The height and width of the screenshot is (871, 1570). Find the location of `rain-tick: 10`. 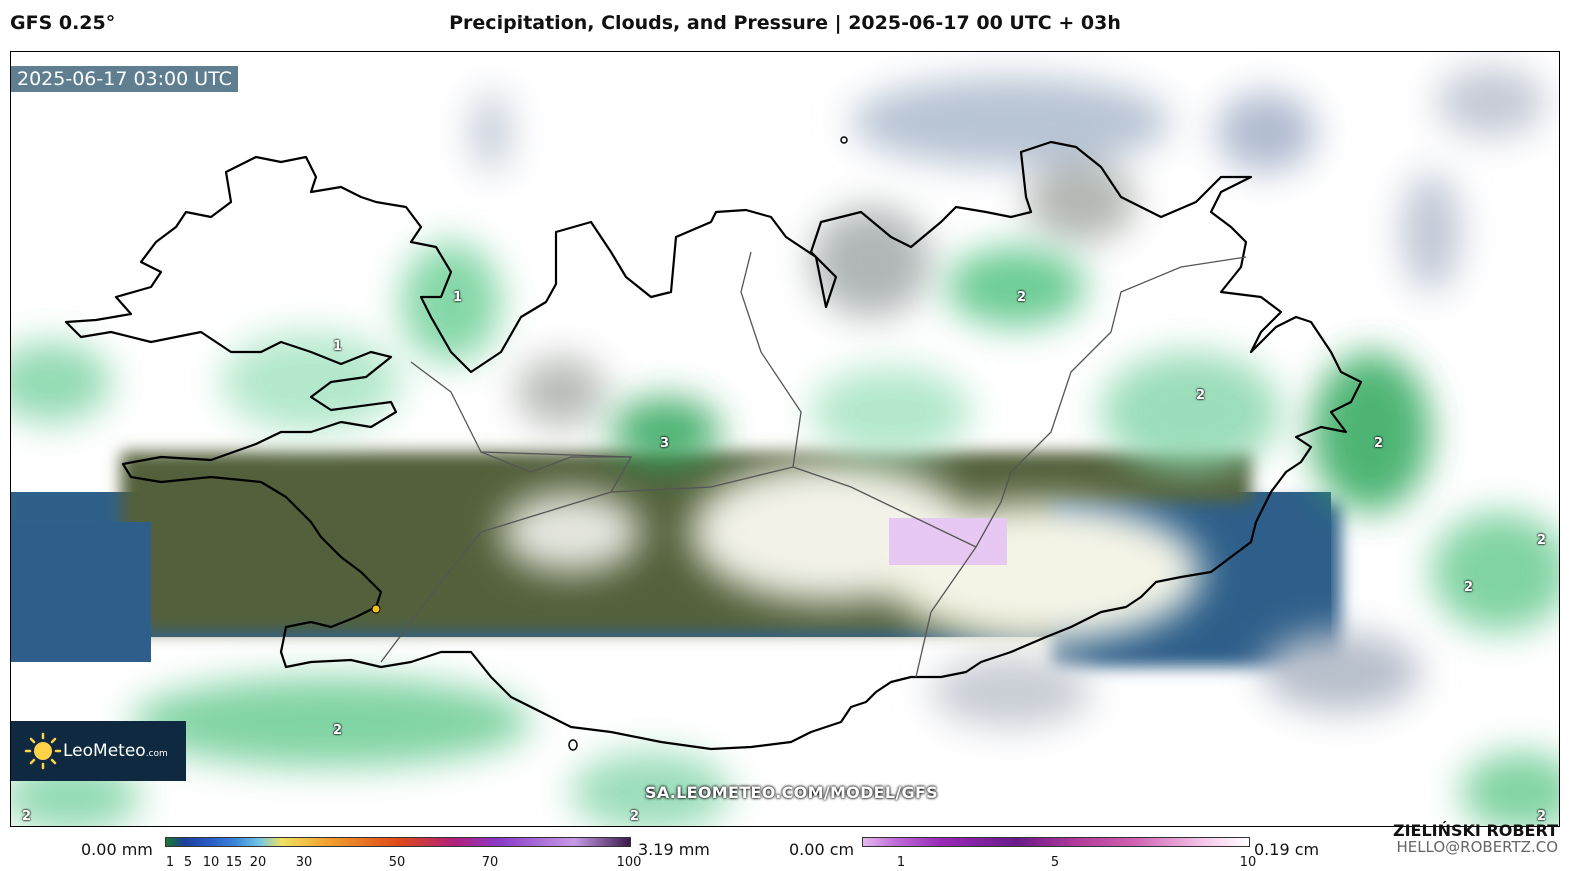

rain-tick: 10 is located at coordinates (211, 862).